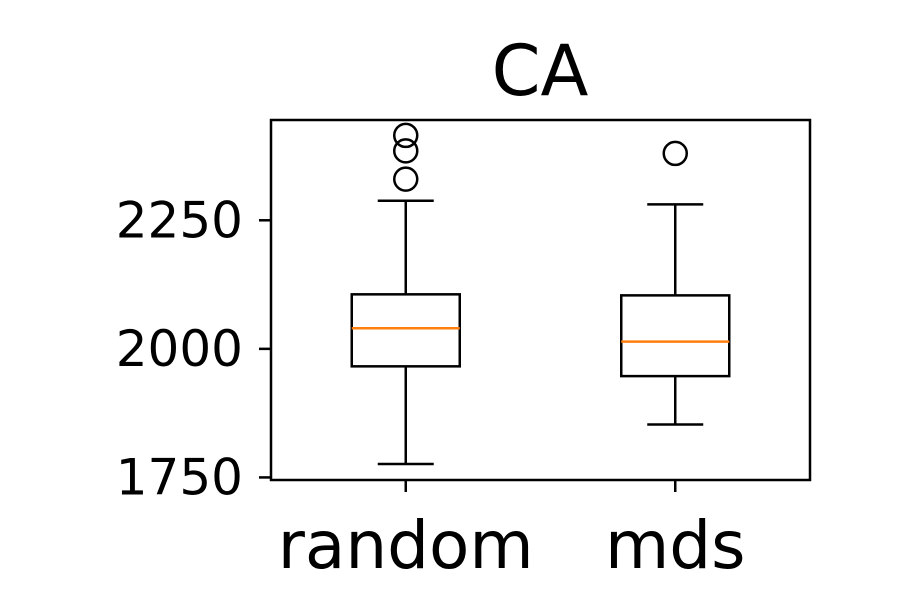 The height and width of the screenshot is (600, 900). What do you see at coordinates (179, 349) in the screenshot?
I see `y-tick-label: 2000` at bounding box center [179, 349].